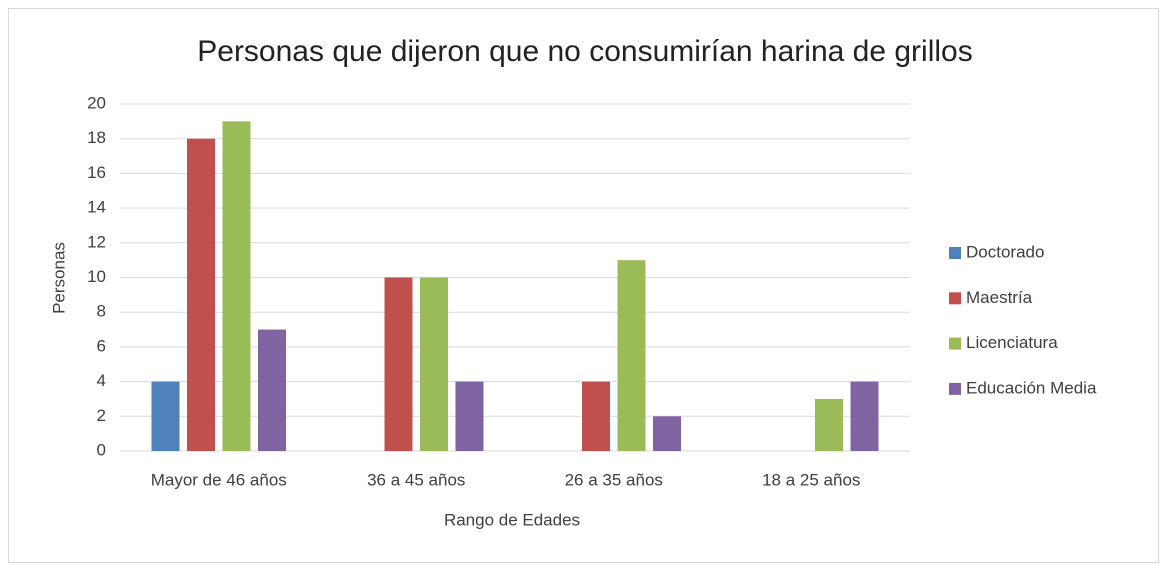  Describe the element at coordinates (811, 479) in the screenshot. I see `x-tick-label: 18 a 25 años` at that location.